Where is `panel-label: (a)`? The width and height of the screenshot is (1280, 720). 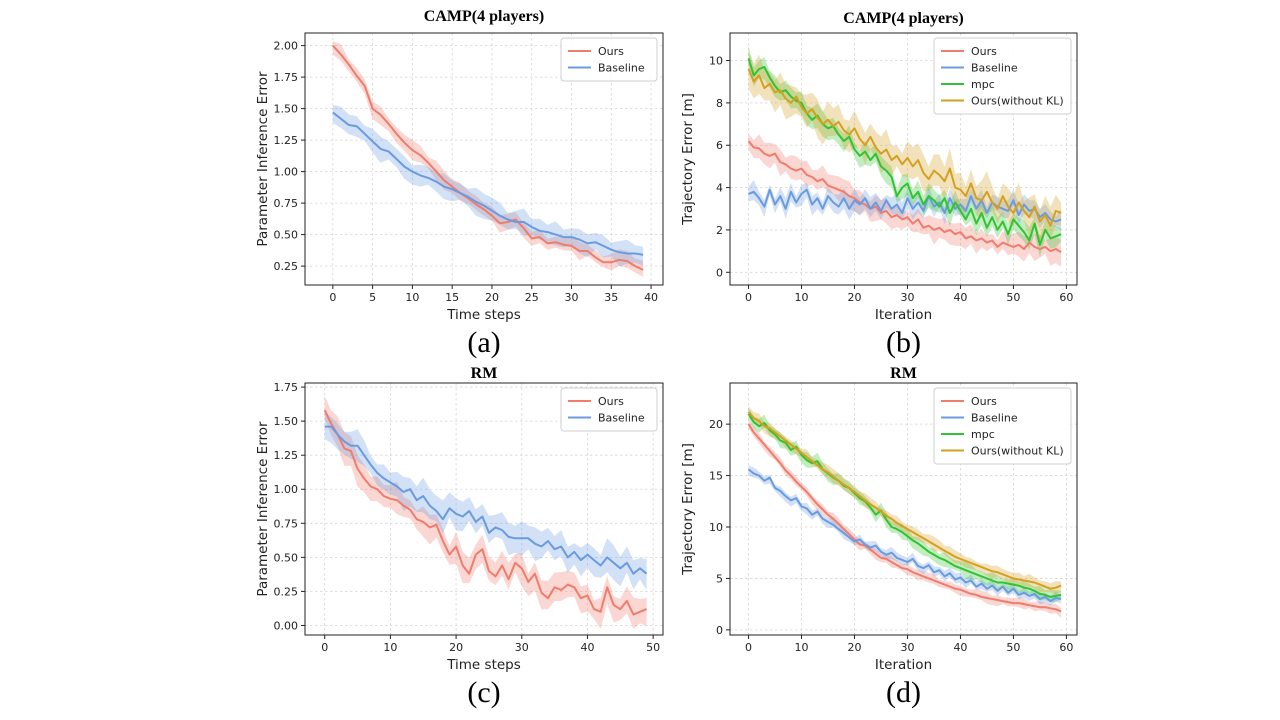
panel-label: (a) is located at coordinates (483, 342).